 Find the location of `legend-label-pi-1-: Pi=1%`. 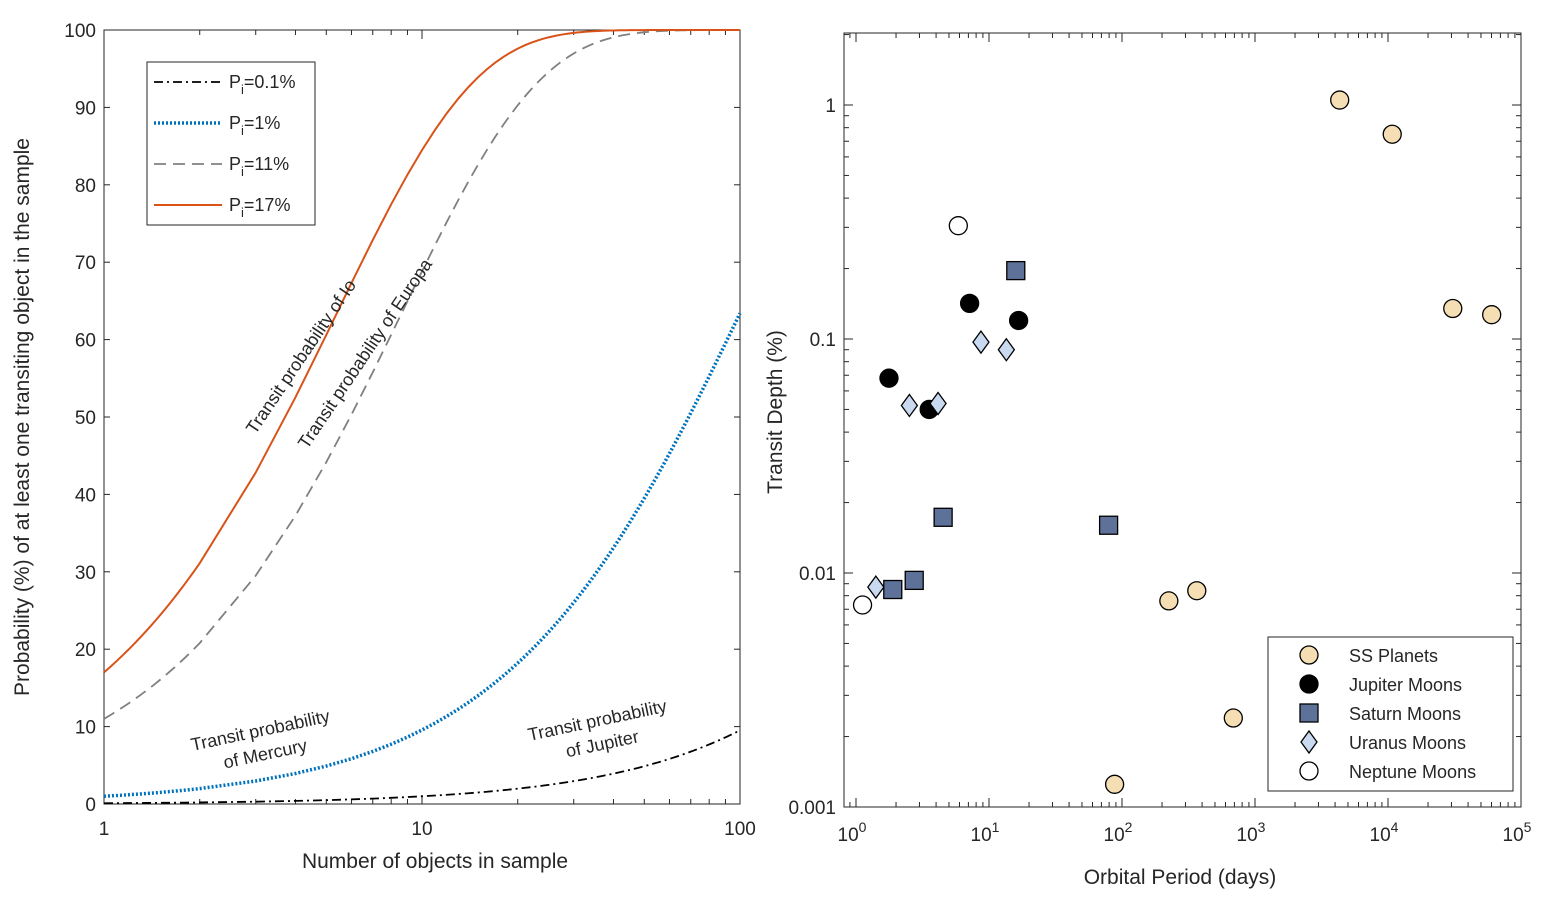

legend-label-pi-1-: Pi=1% is located at coordinates (254, 125).